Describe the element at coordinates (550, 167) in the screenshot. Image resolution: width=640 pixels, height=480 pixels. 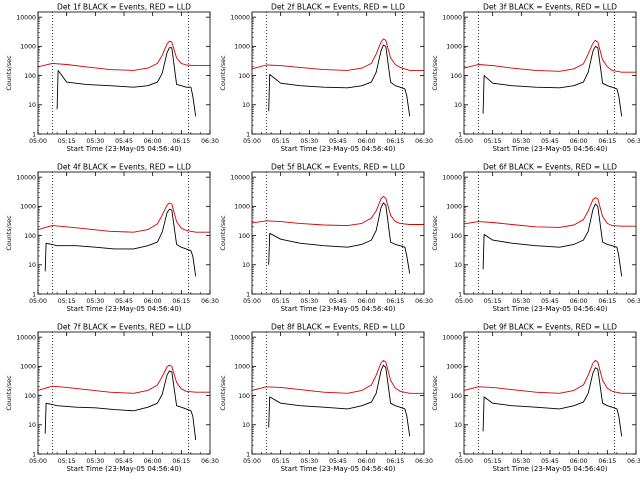
I see `panel-title: Det 6f BLACK = Events, RED = LLD` at that location.